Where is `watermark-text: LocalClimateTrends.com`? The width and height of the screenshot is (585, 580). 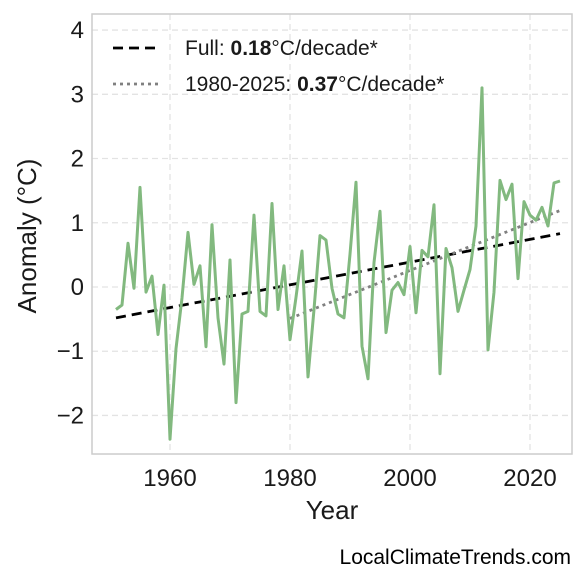
watermark-text: LocalClimateTrends.com is located at coordinates (455, 557).